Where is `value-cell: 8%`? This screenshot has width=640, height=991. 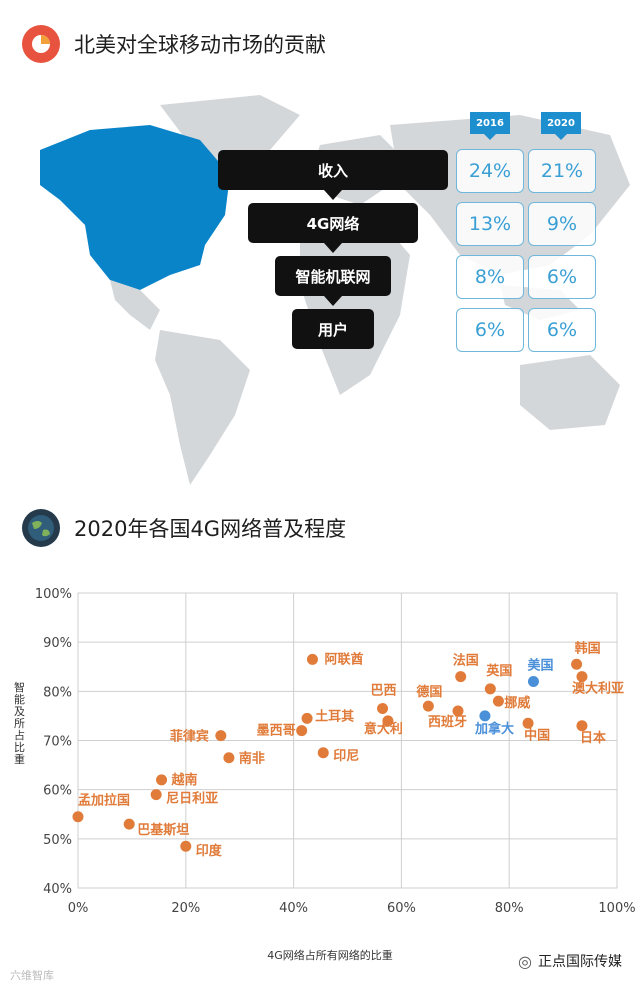
value-cell: 8% is located at coordinates (490, 277).